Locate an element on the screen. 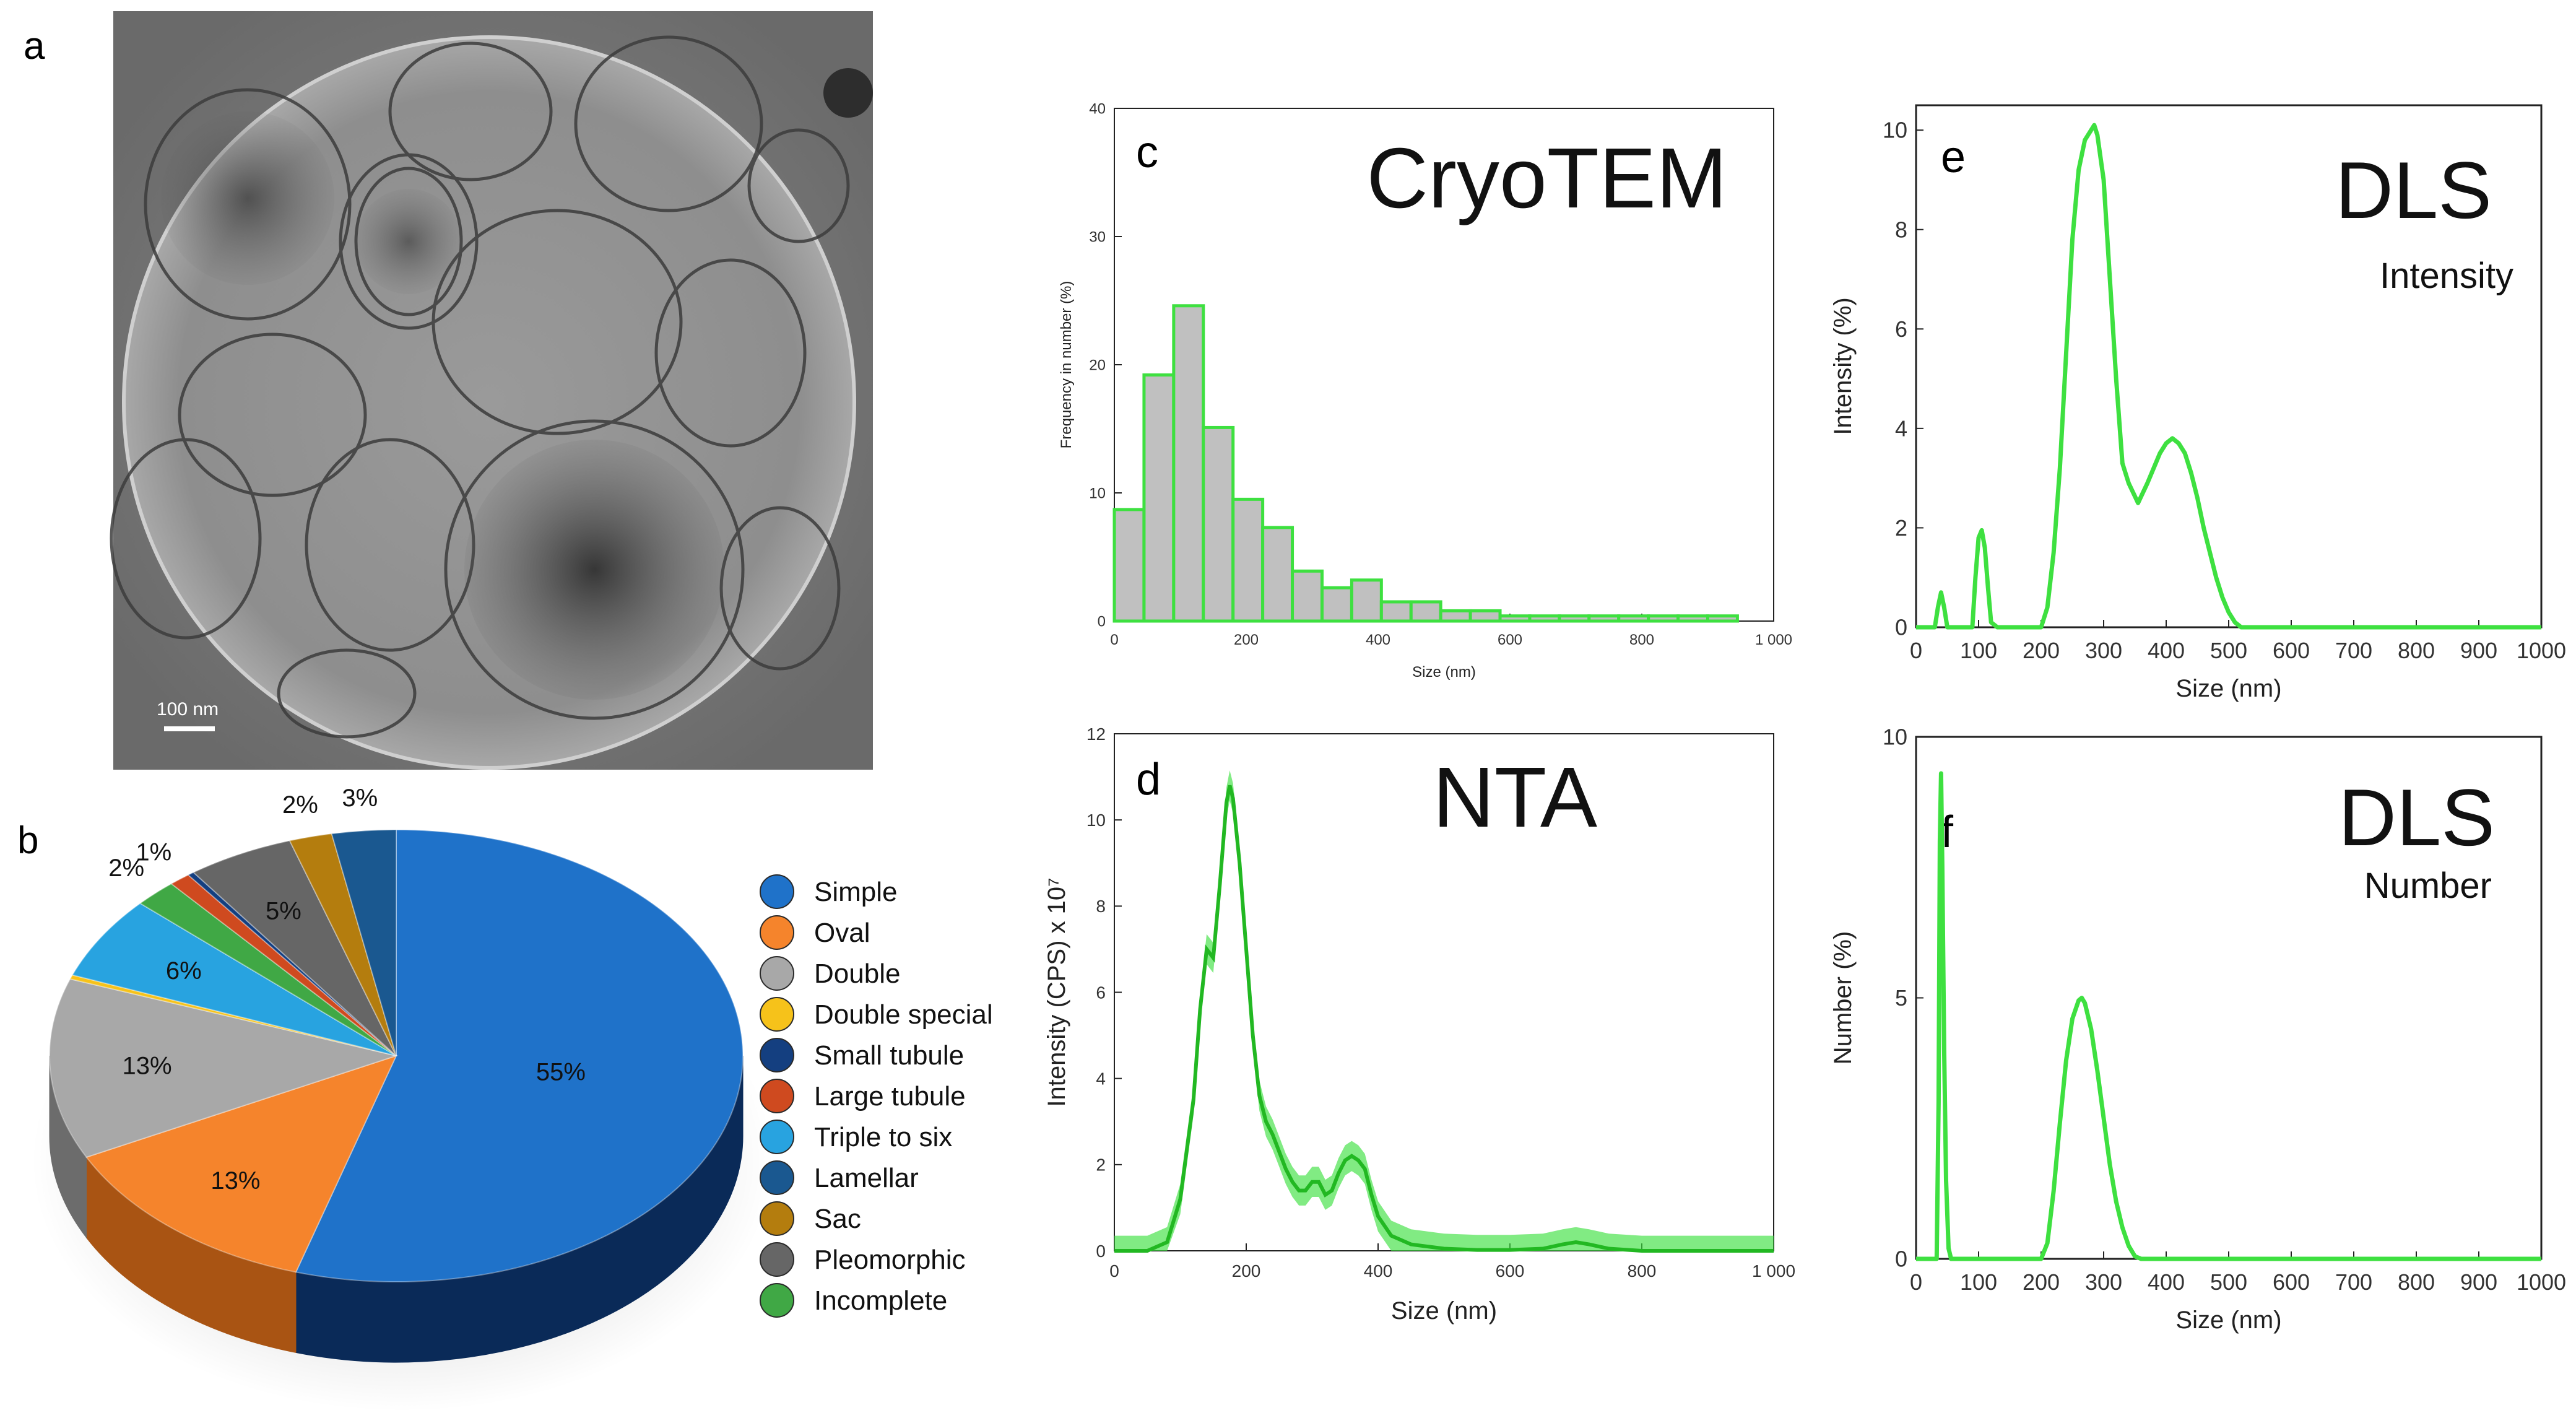  legend-label-8: Sac is located at coordinates (837, 1219).